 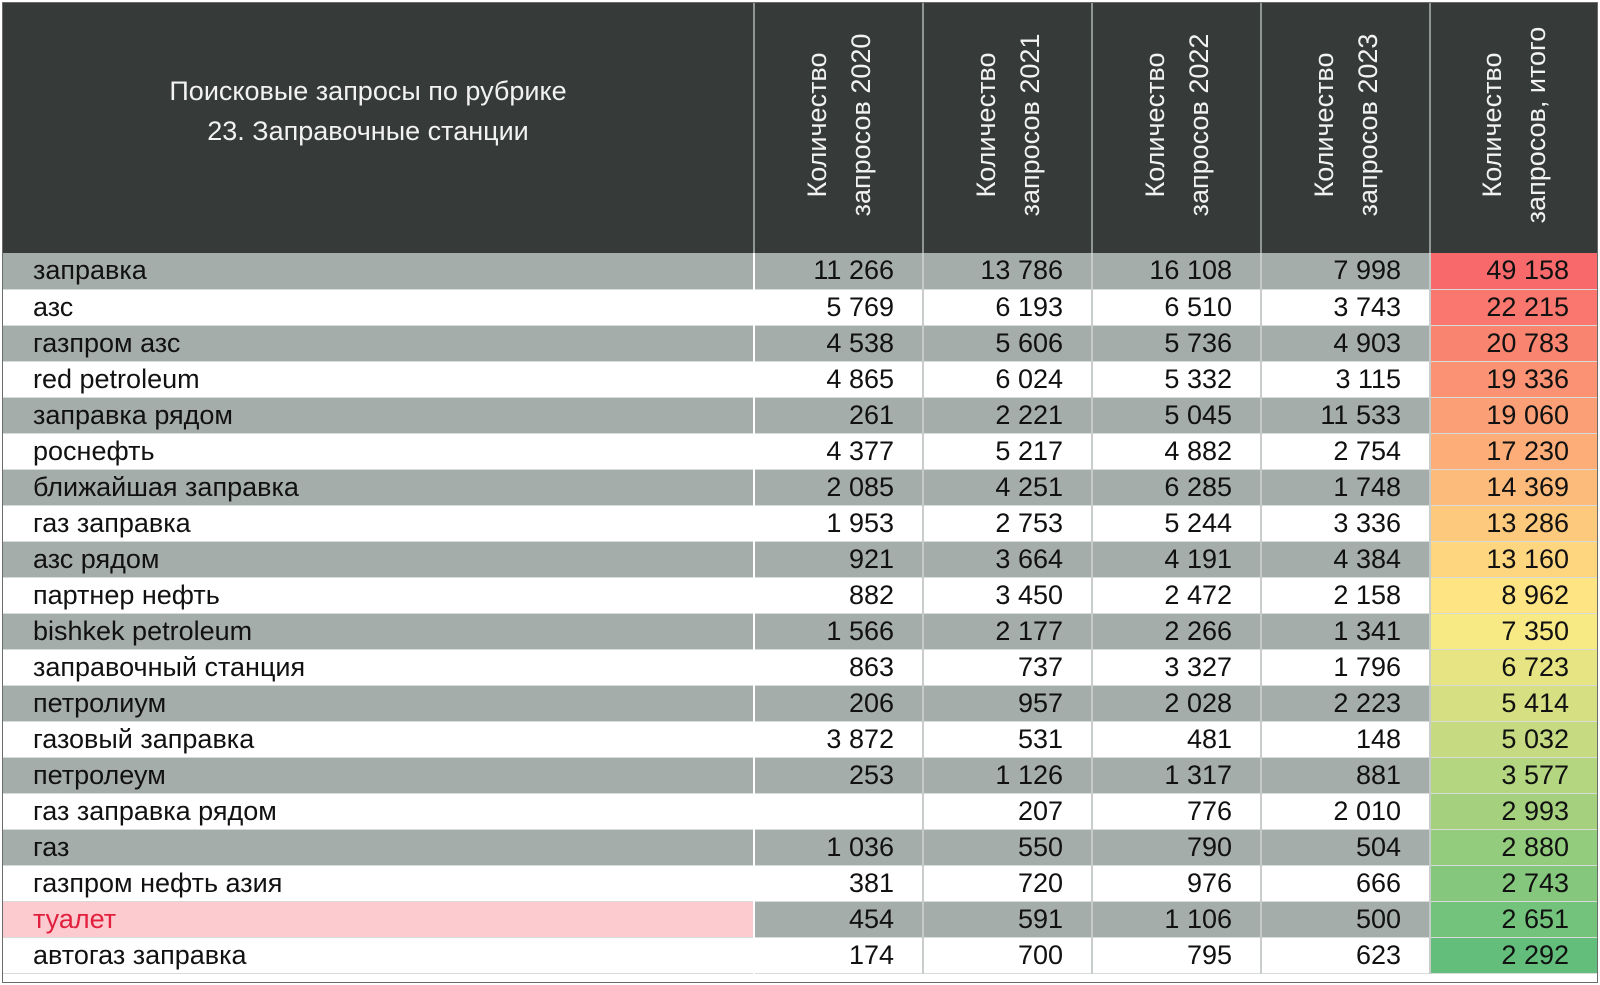 What do you see at coordinates (1513, 703) in the screenshot?
I see `total-cell: 5 414` at bounding box center [1513, 703].